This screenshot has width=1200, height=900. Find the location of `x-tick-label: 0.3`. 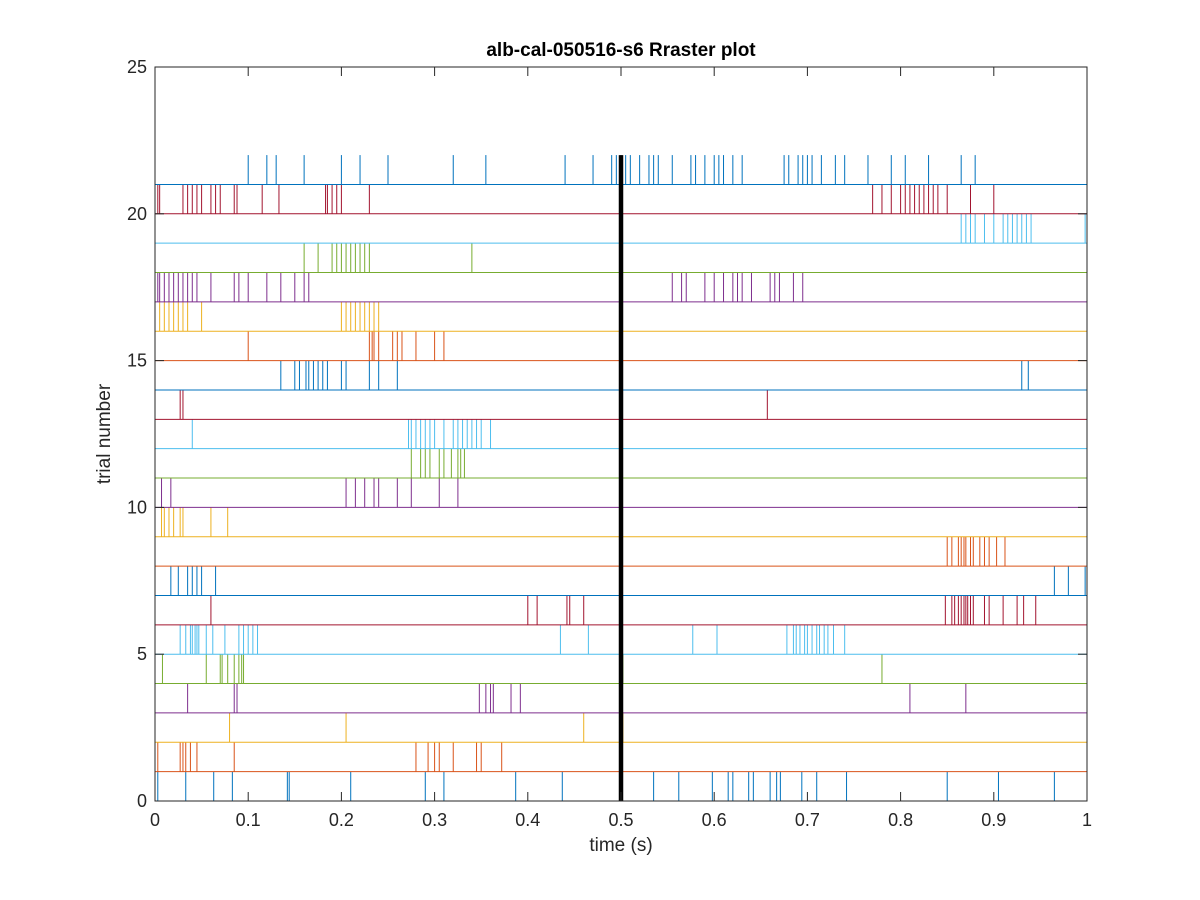

x-tick-label: 0.3 is located at coordinates (434, 820).